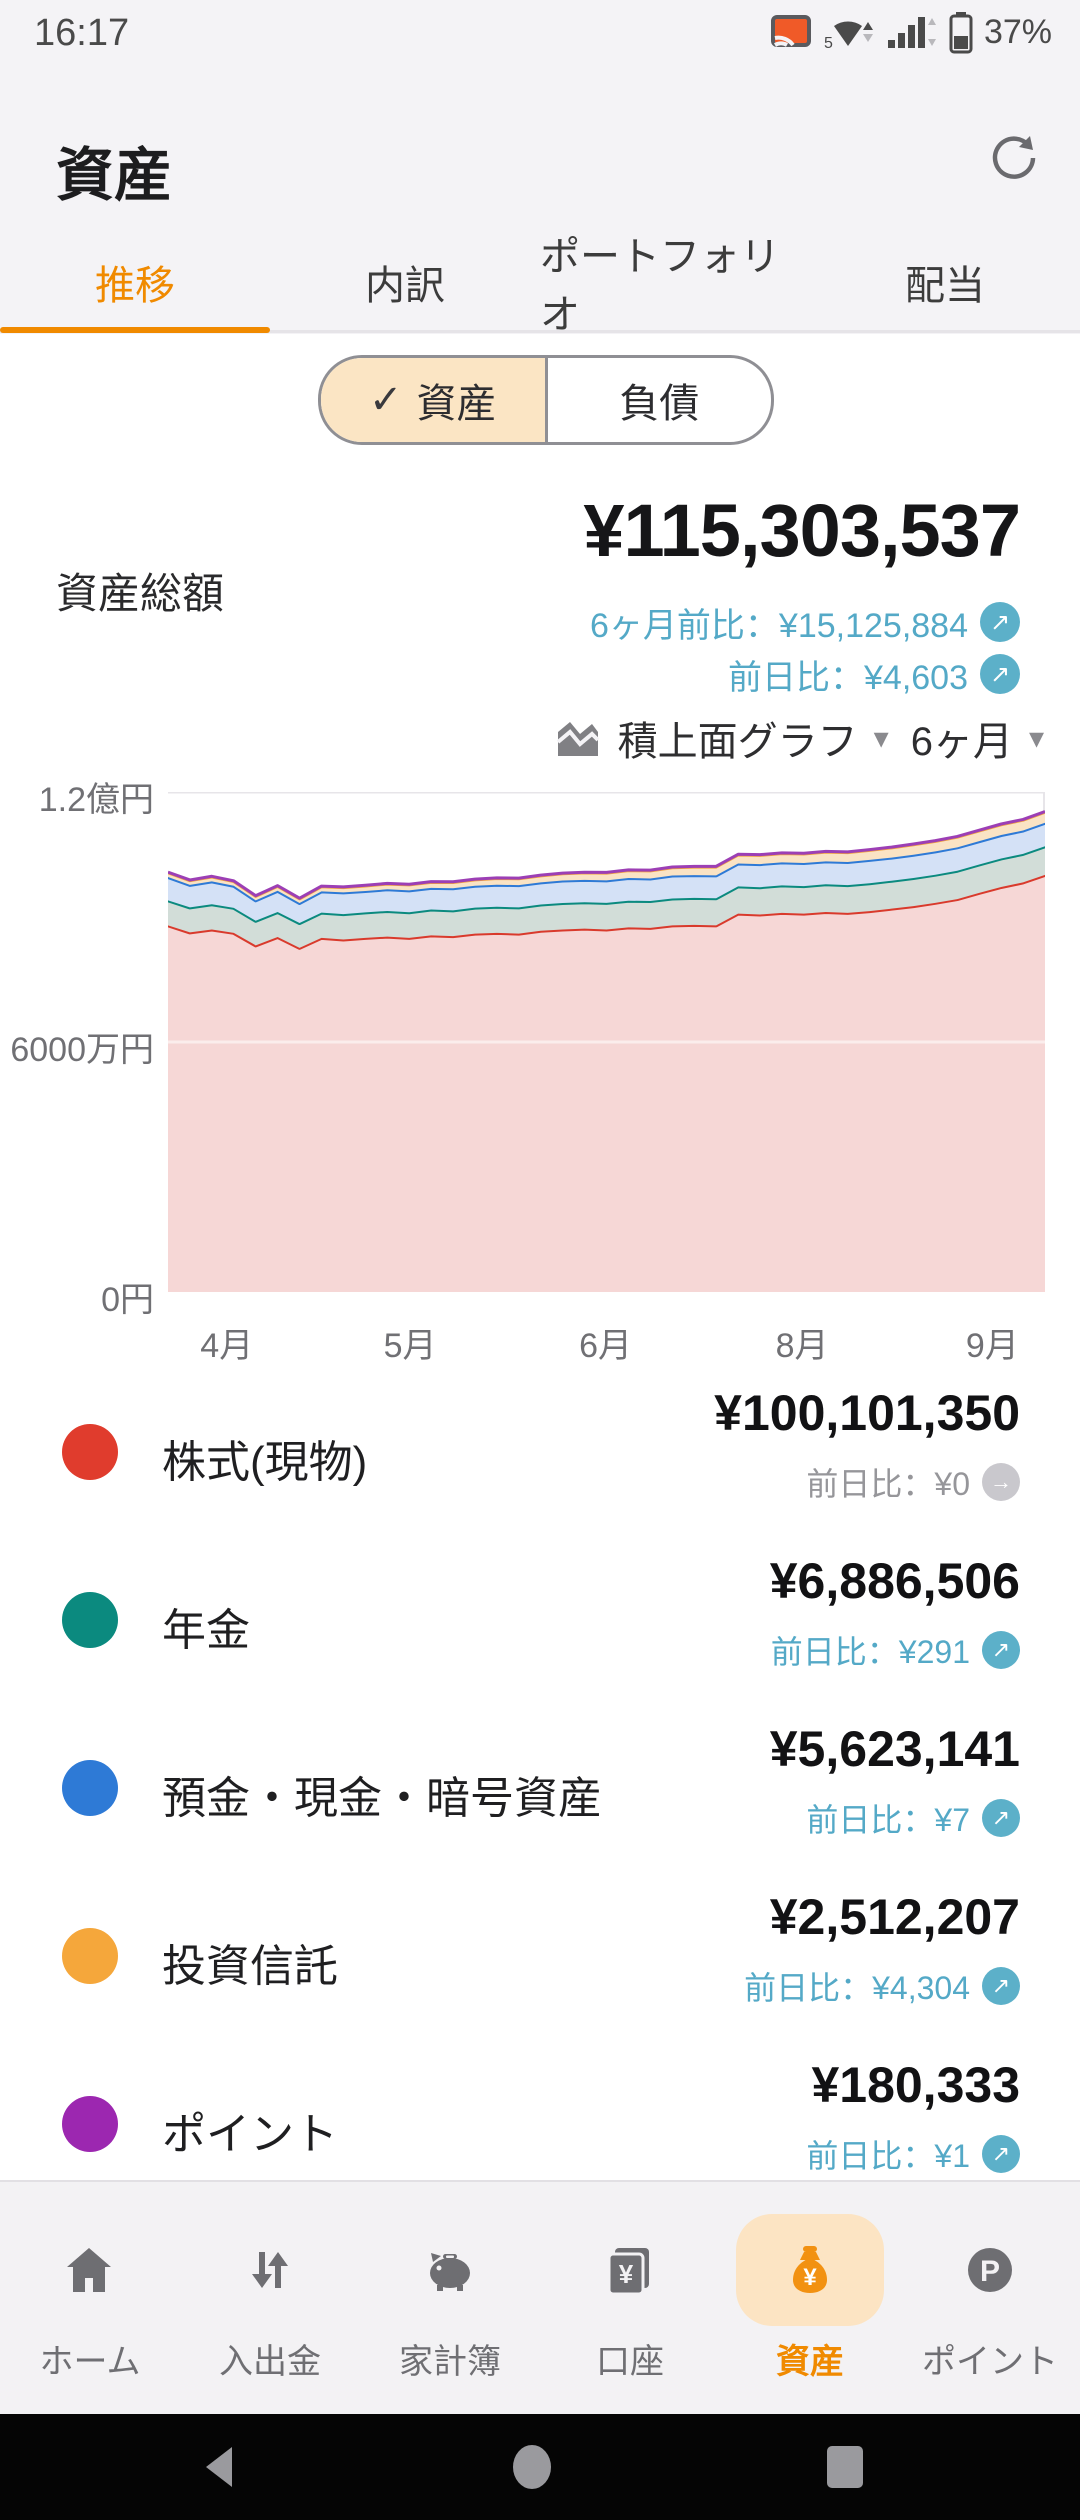 Image resolution: width=1080 pixels, height=2520 pixels. Describe the element at coordinates (456, 404) in the screenshot. I see `toggle-assets-label: 資産` at that location.